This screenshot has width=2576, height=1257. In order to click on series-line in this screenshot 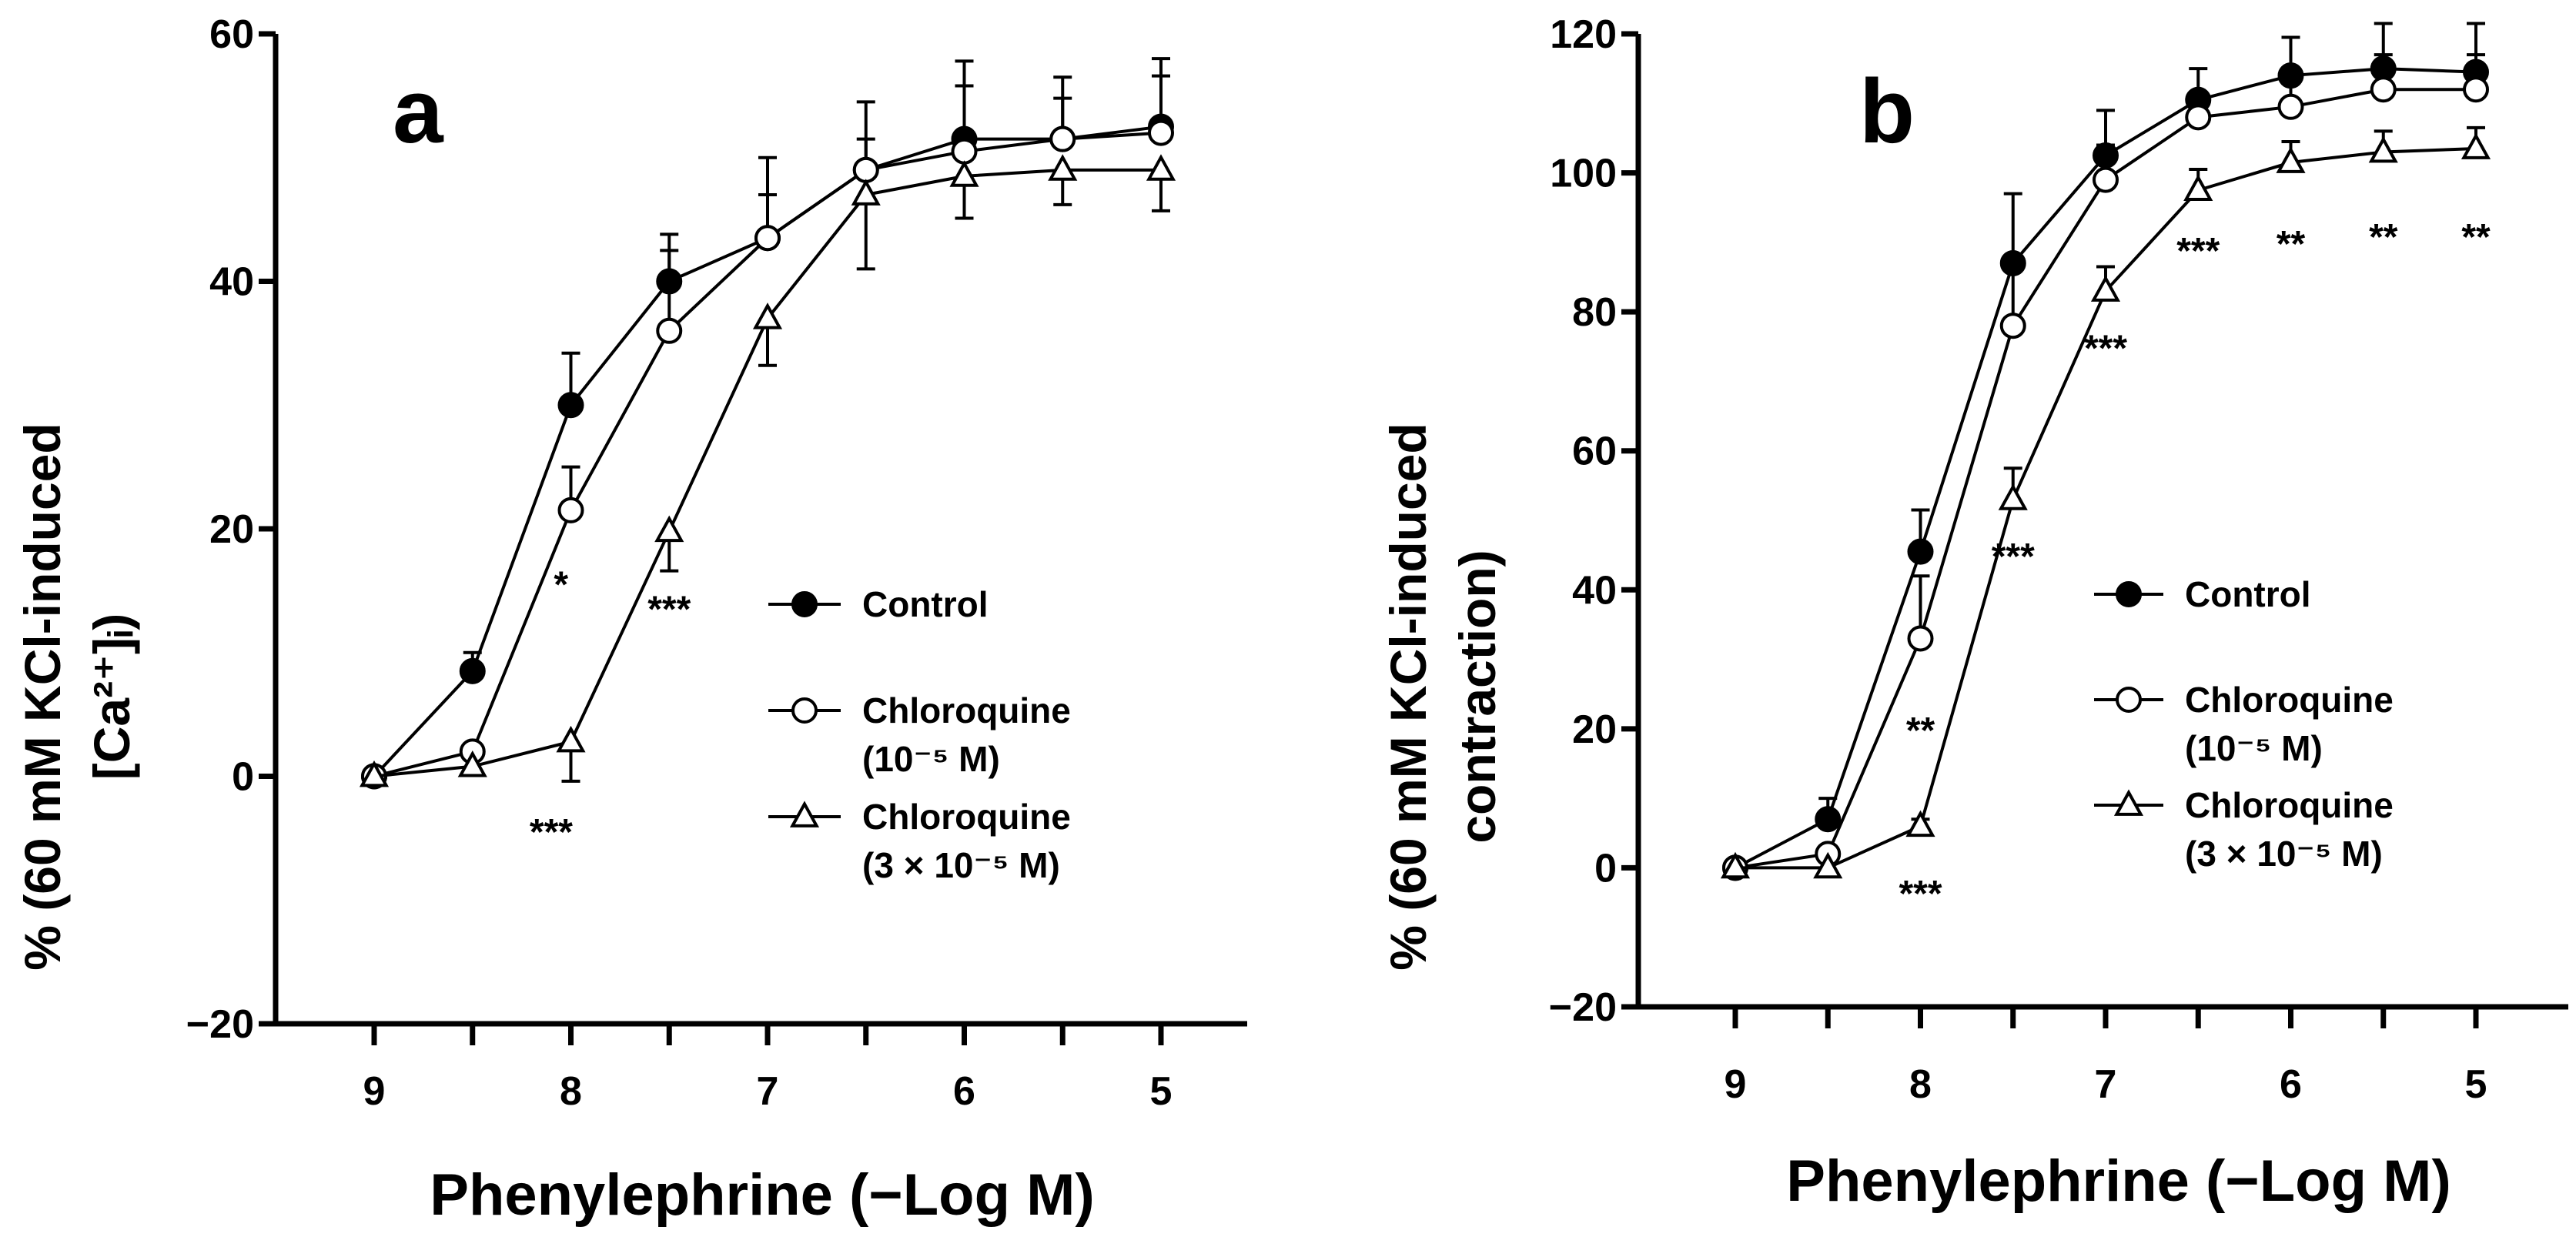, I will do `click(767, 473)`.